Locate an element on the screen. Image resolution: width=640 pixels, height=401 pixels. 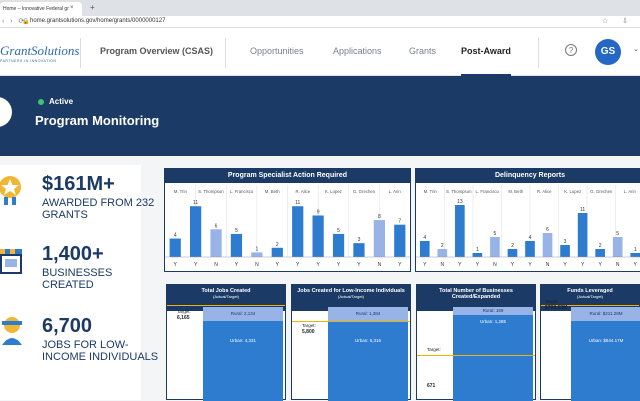
avatar: GS is located at coordinates (608, 52).